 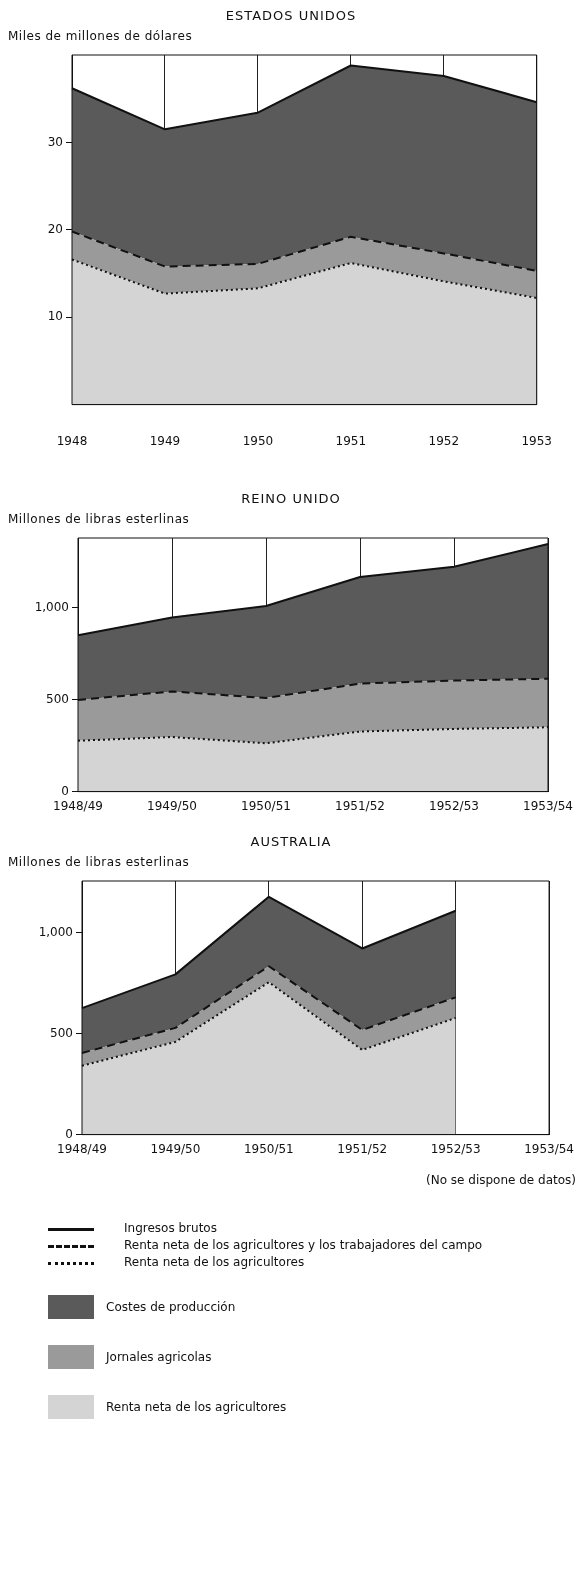 I want to click on chart-title: REINO UNIDO, so click(x=291, y=498).